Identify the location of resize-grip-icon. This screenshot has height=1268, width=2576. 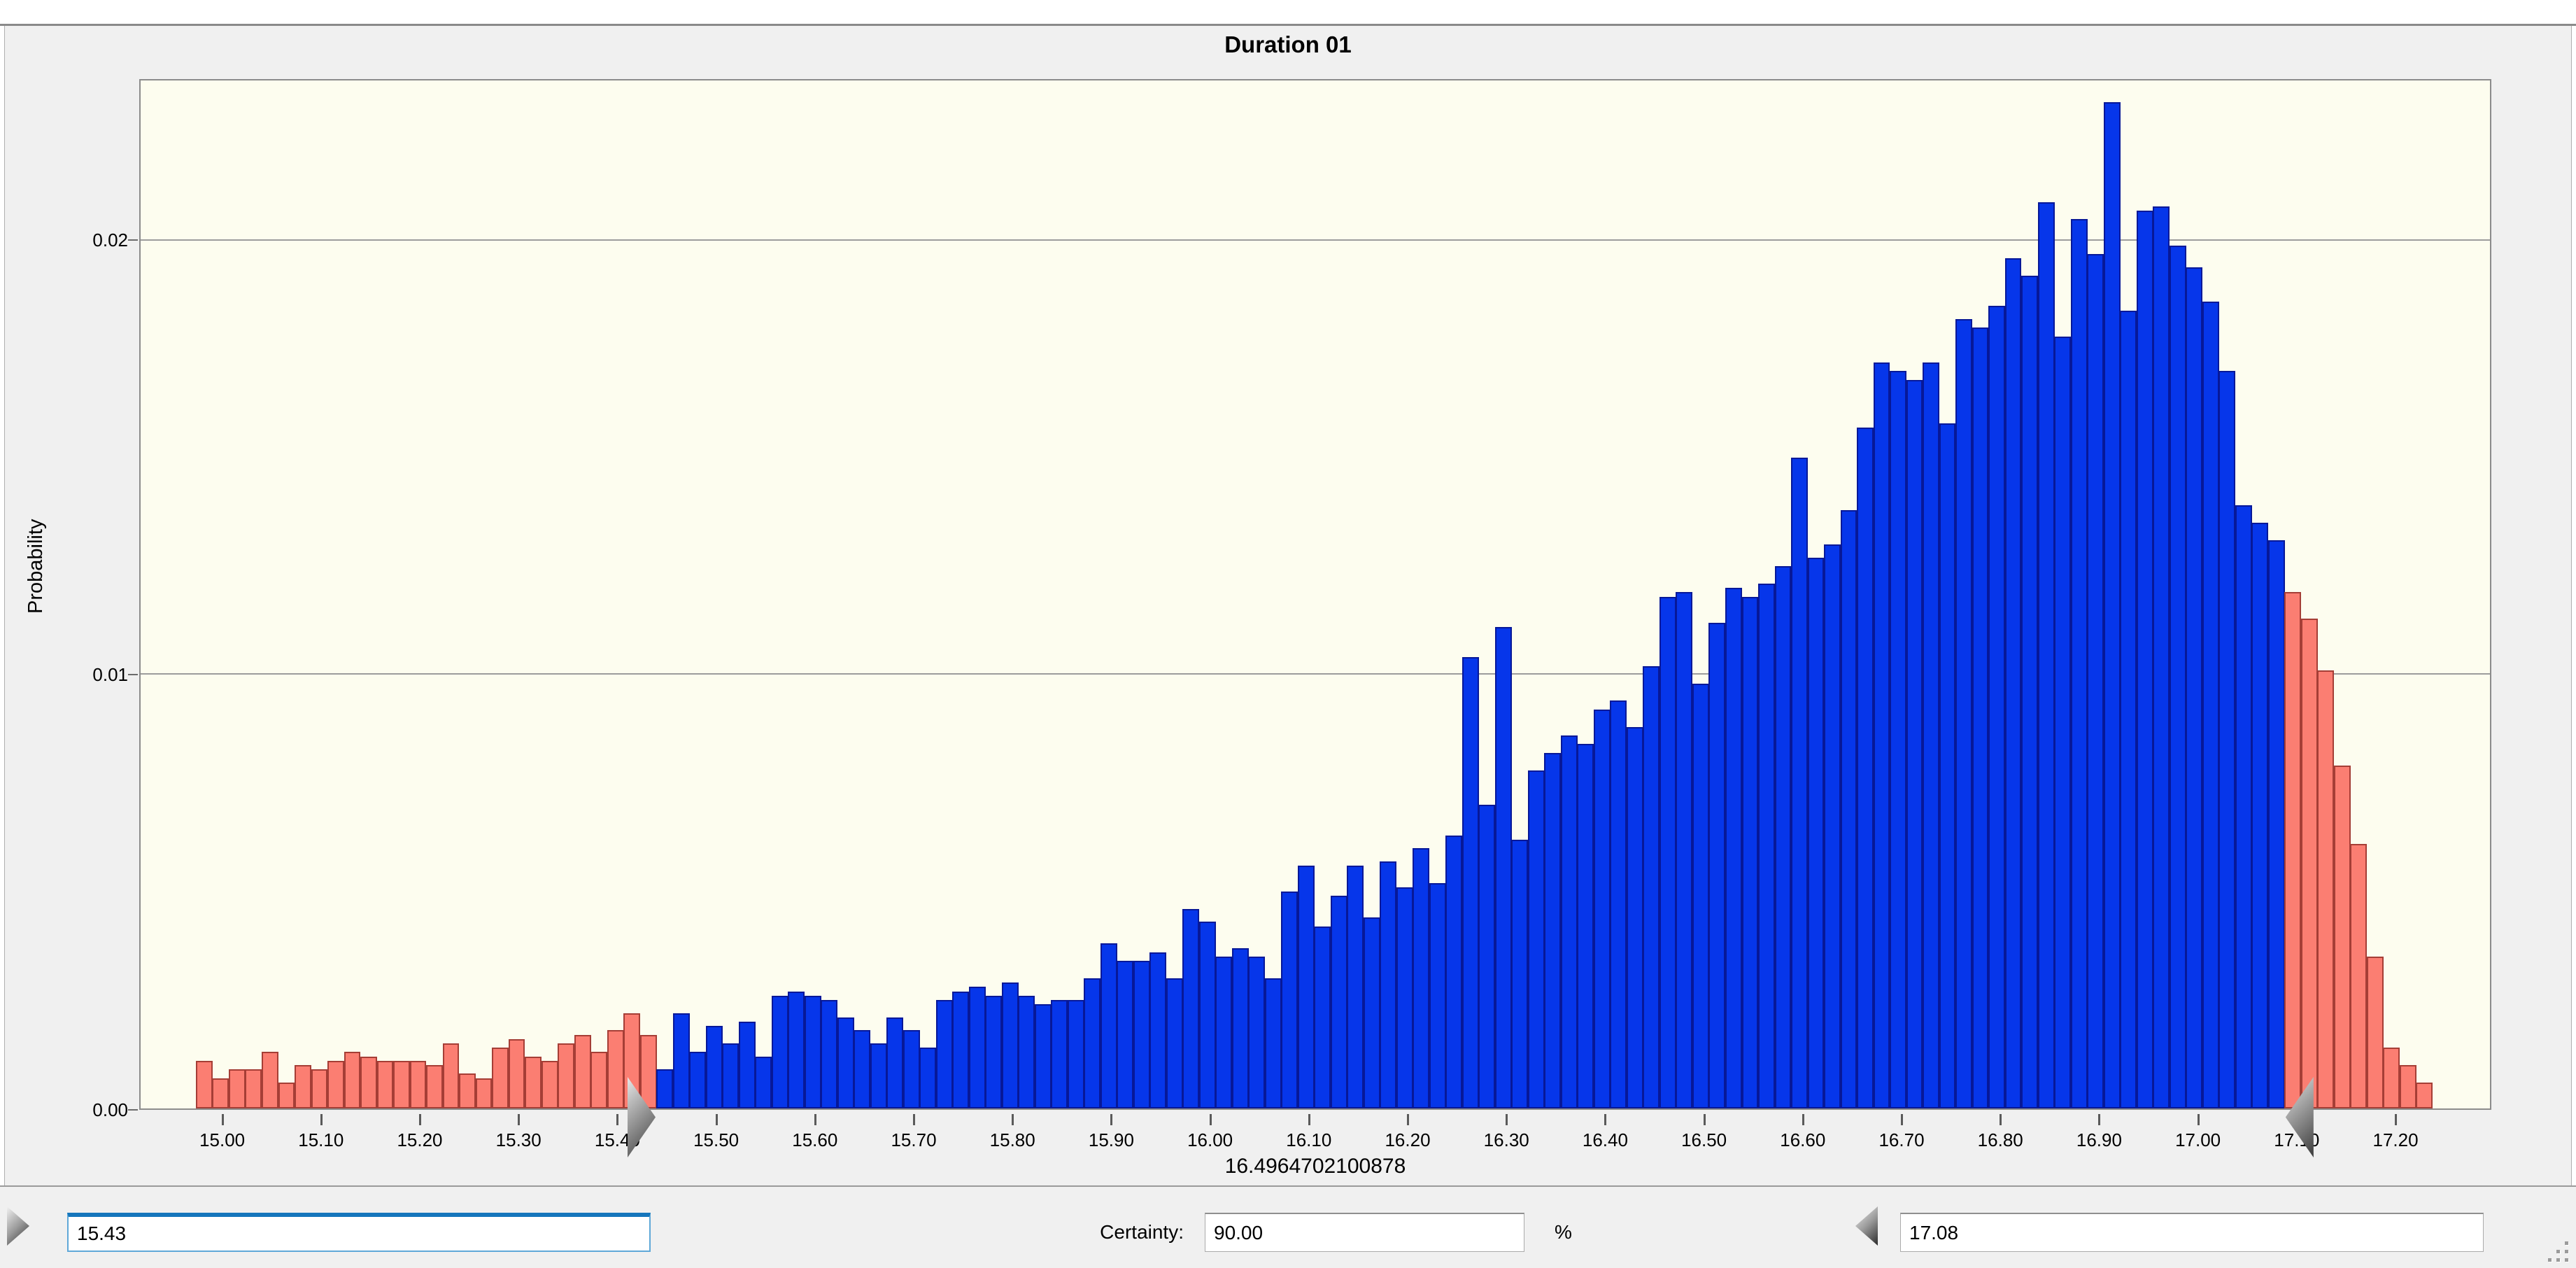
(2558, 1251).